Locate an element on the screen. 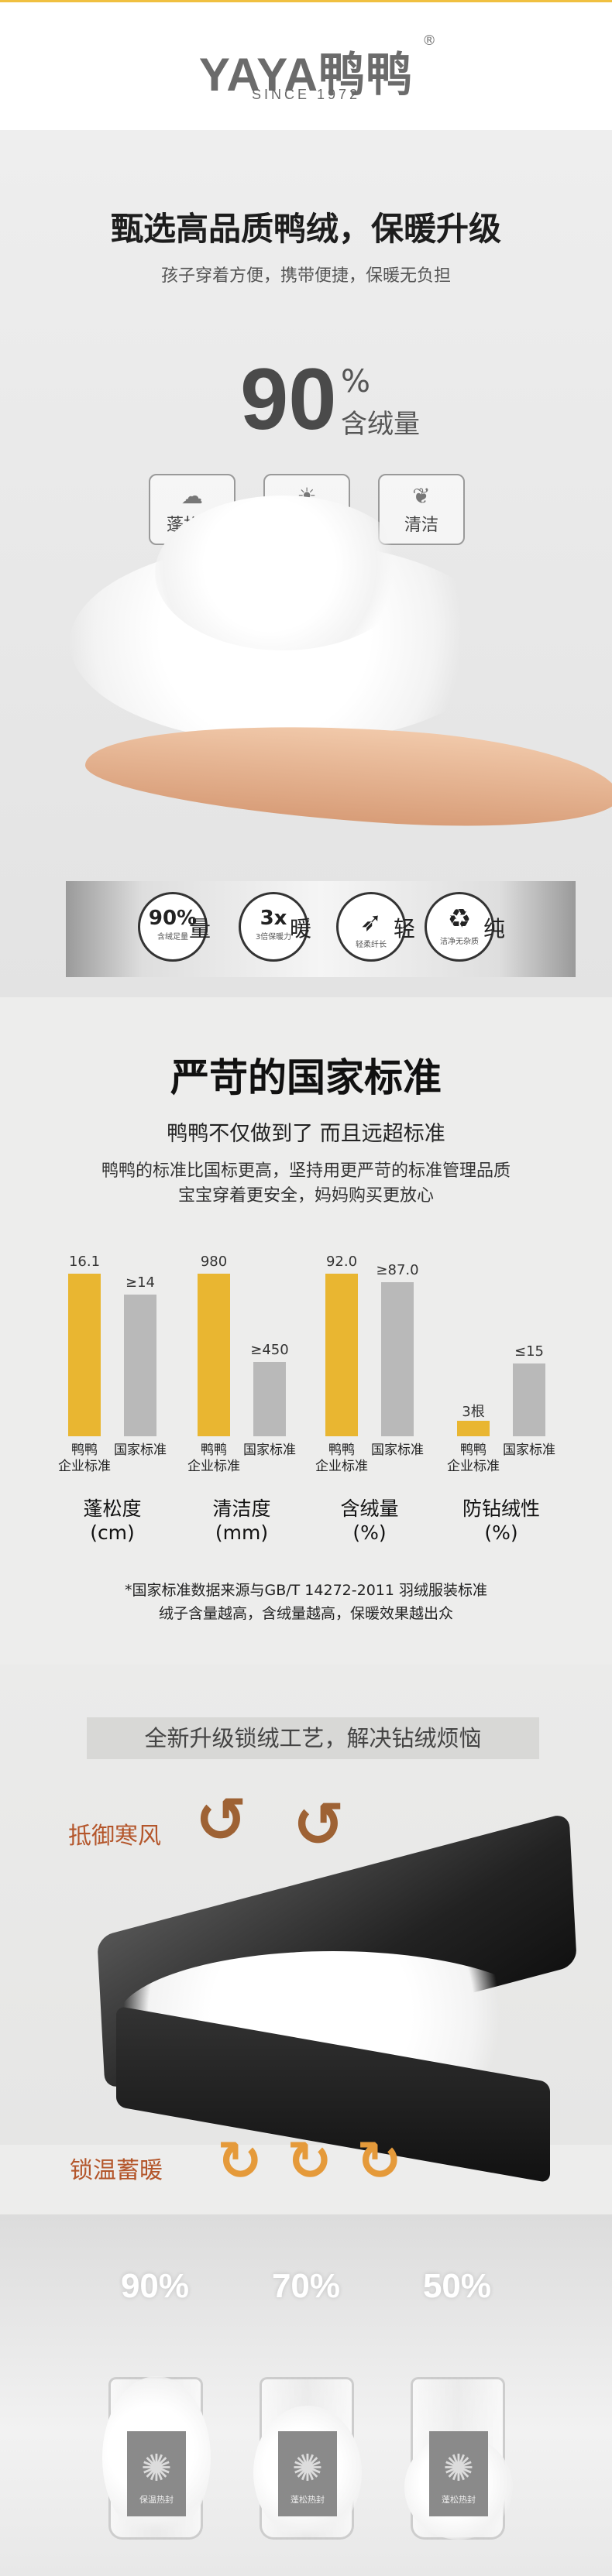 This screenshot has width=612, height=2576. band-icon-recycle: ♻ 洁净无杂质 is located at coordinates (460, 927).